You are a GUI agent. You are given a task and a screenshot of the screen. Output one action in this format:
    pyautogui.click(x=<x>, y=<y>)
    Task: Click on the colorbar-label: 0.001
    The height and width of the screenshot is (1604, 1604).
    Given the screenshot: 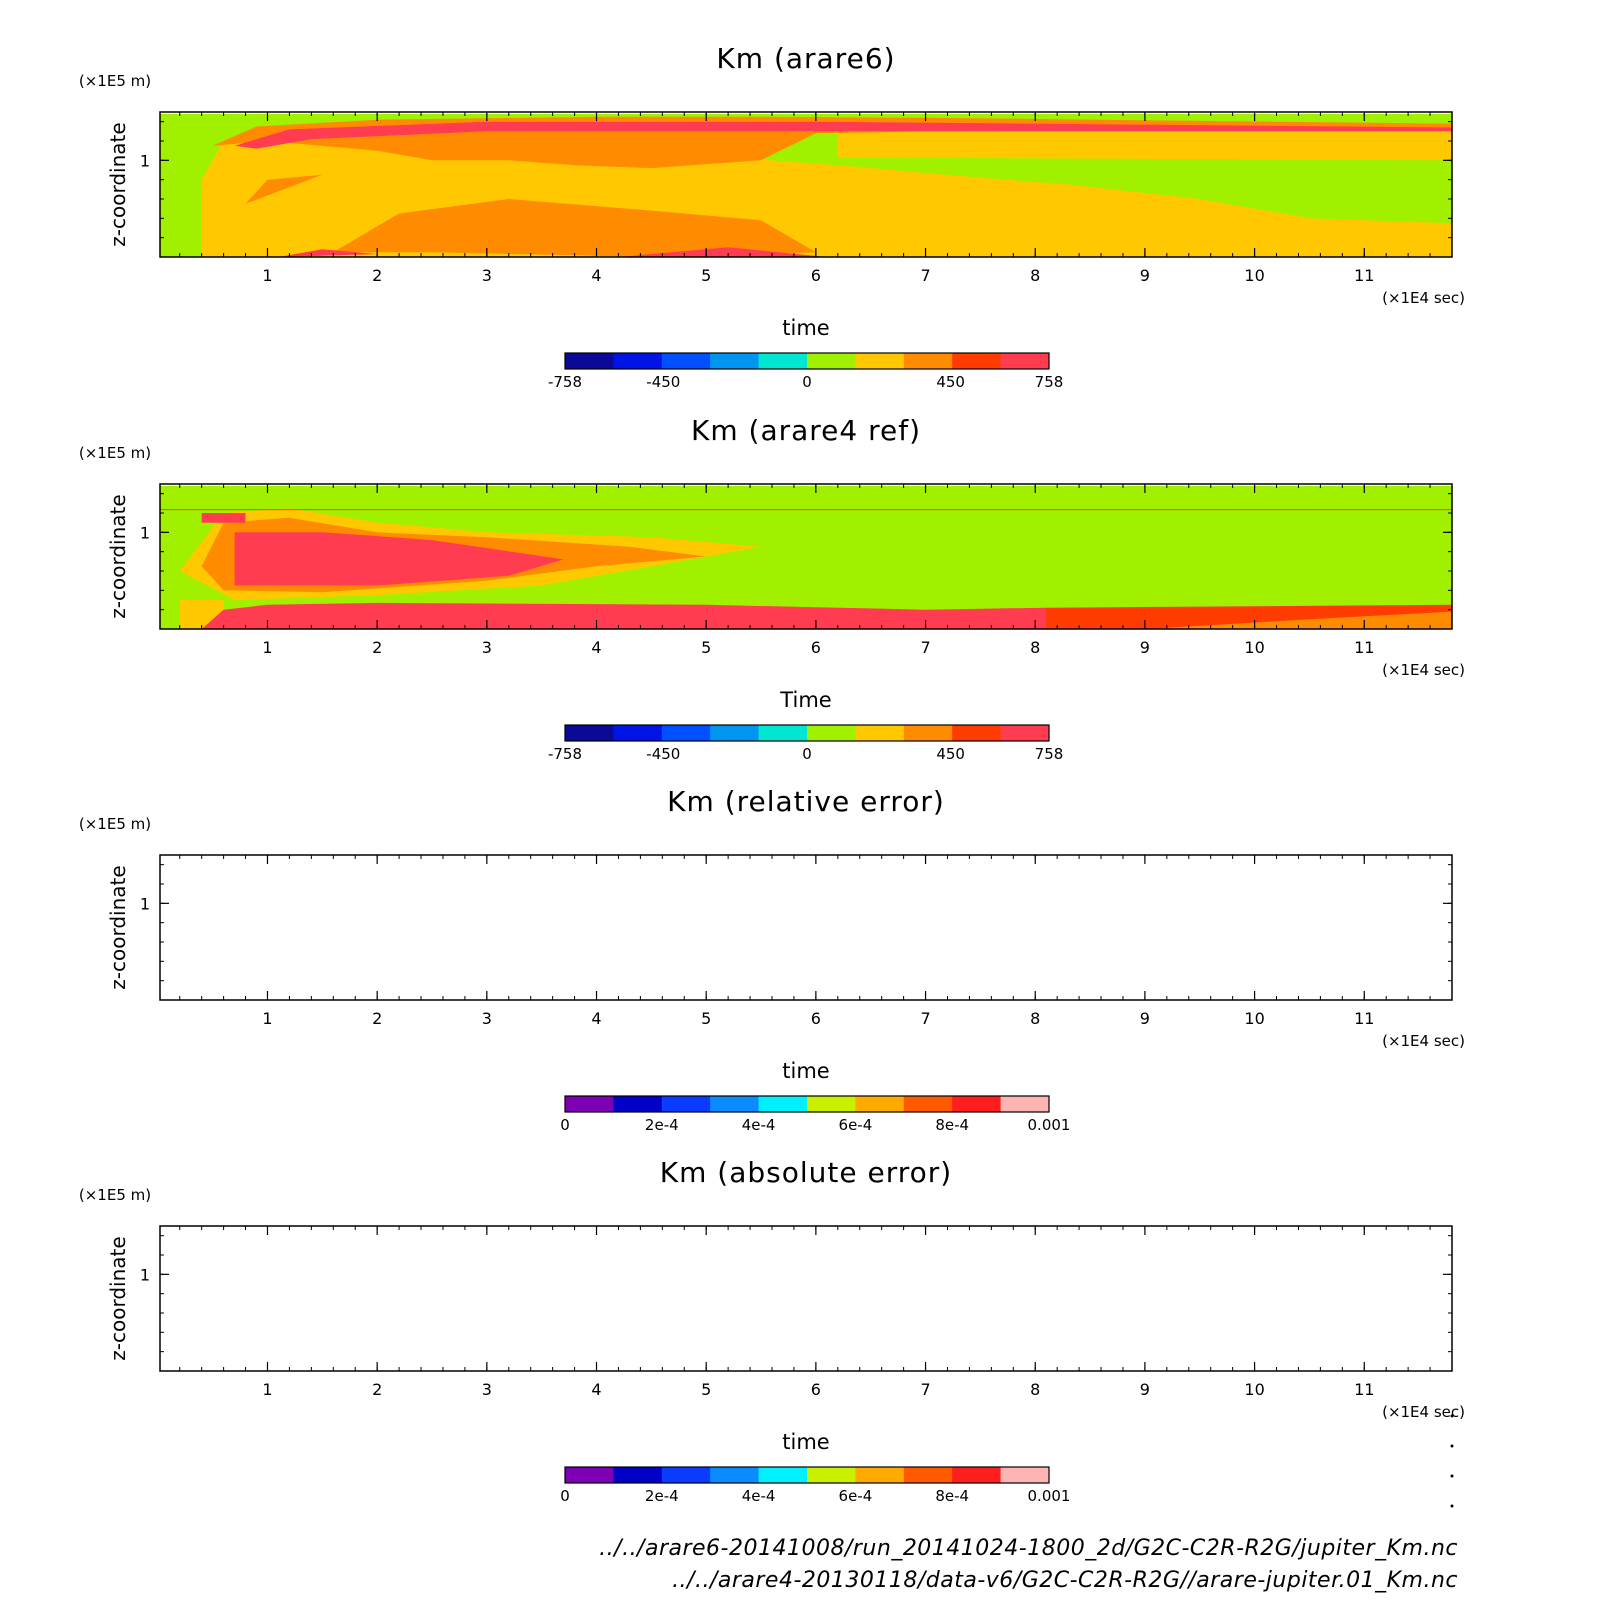 What is the action you would take?
    pyautogui.click(x=1049, y=1496)
    